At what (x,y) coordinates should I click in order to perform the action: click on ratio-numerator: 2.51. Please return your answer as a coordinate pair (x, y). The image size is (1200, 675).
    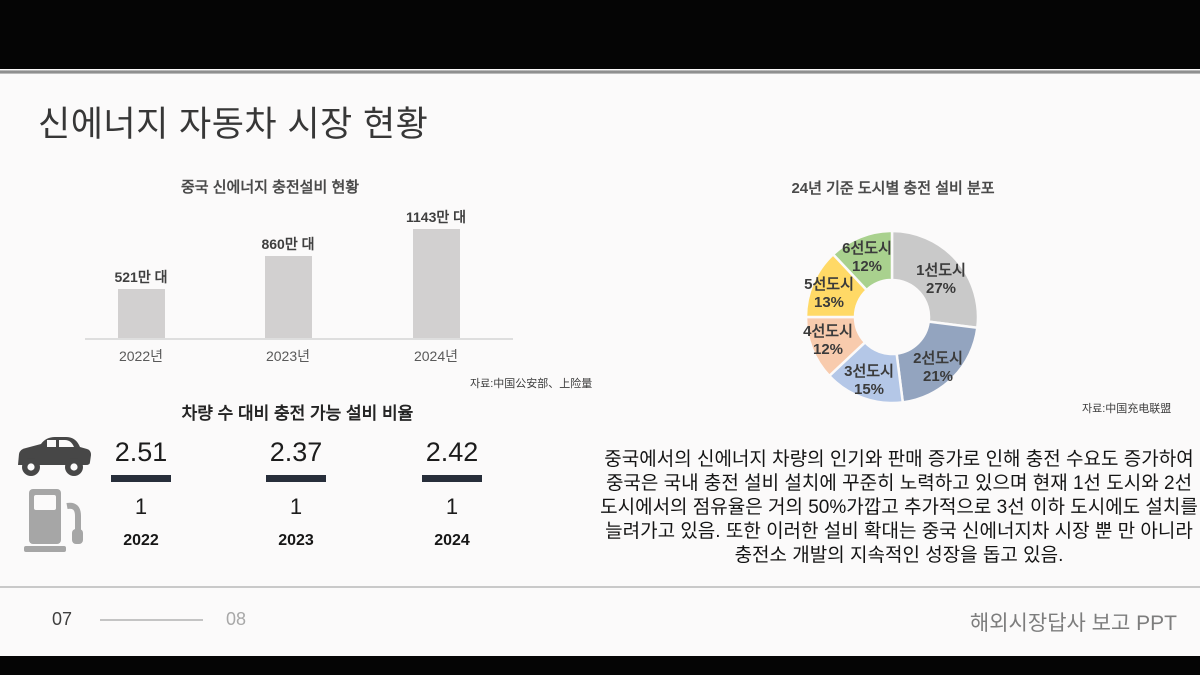
    Looking at the image, I should click on (141, 452).